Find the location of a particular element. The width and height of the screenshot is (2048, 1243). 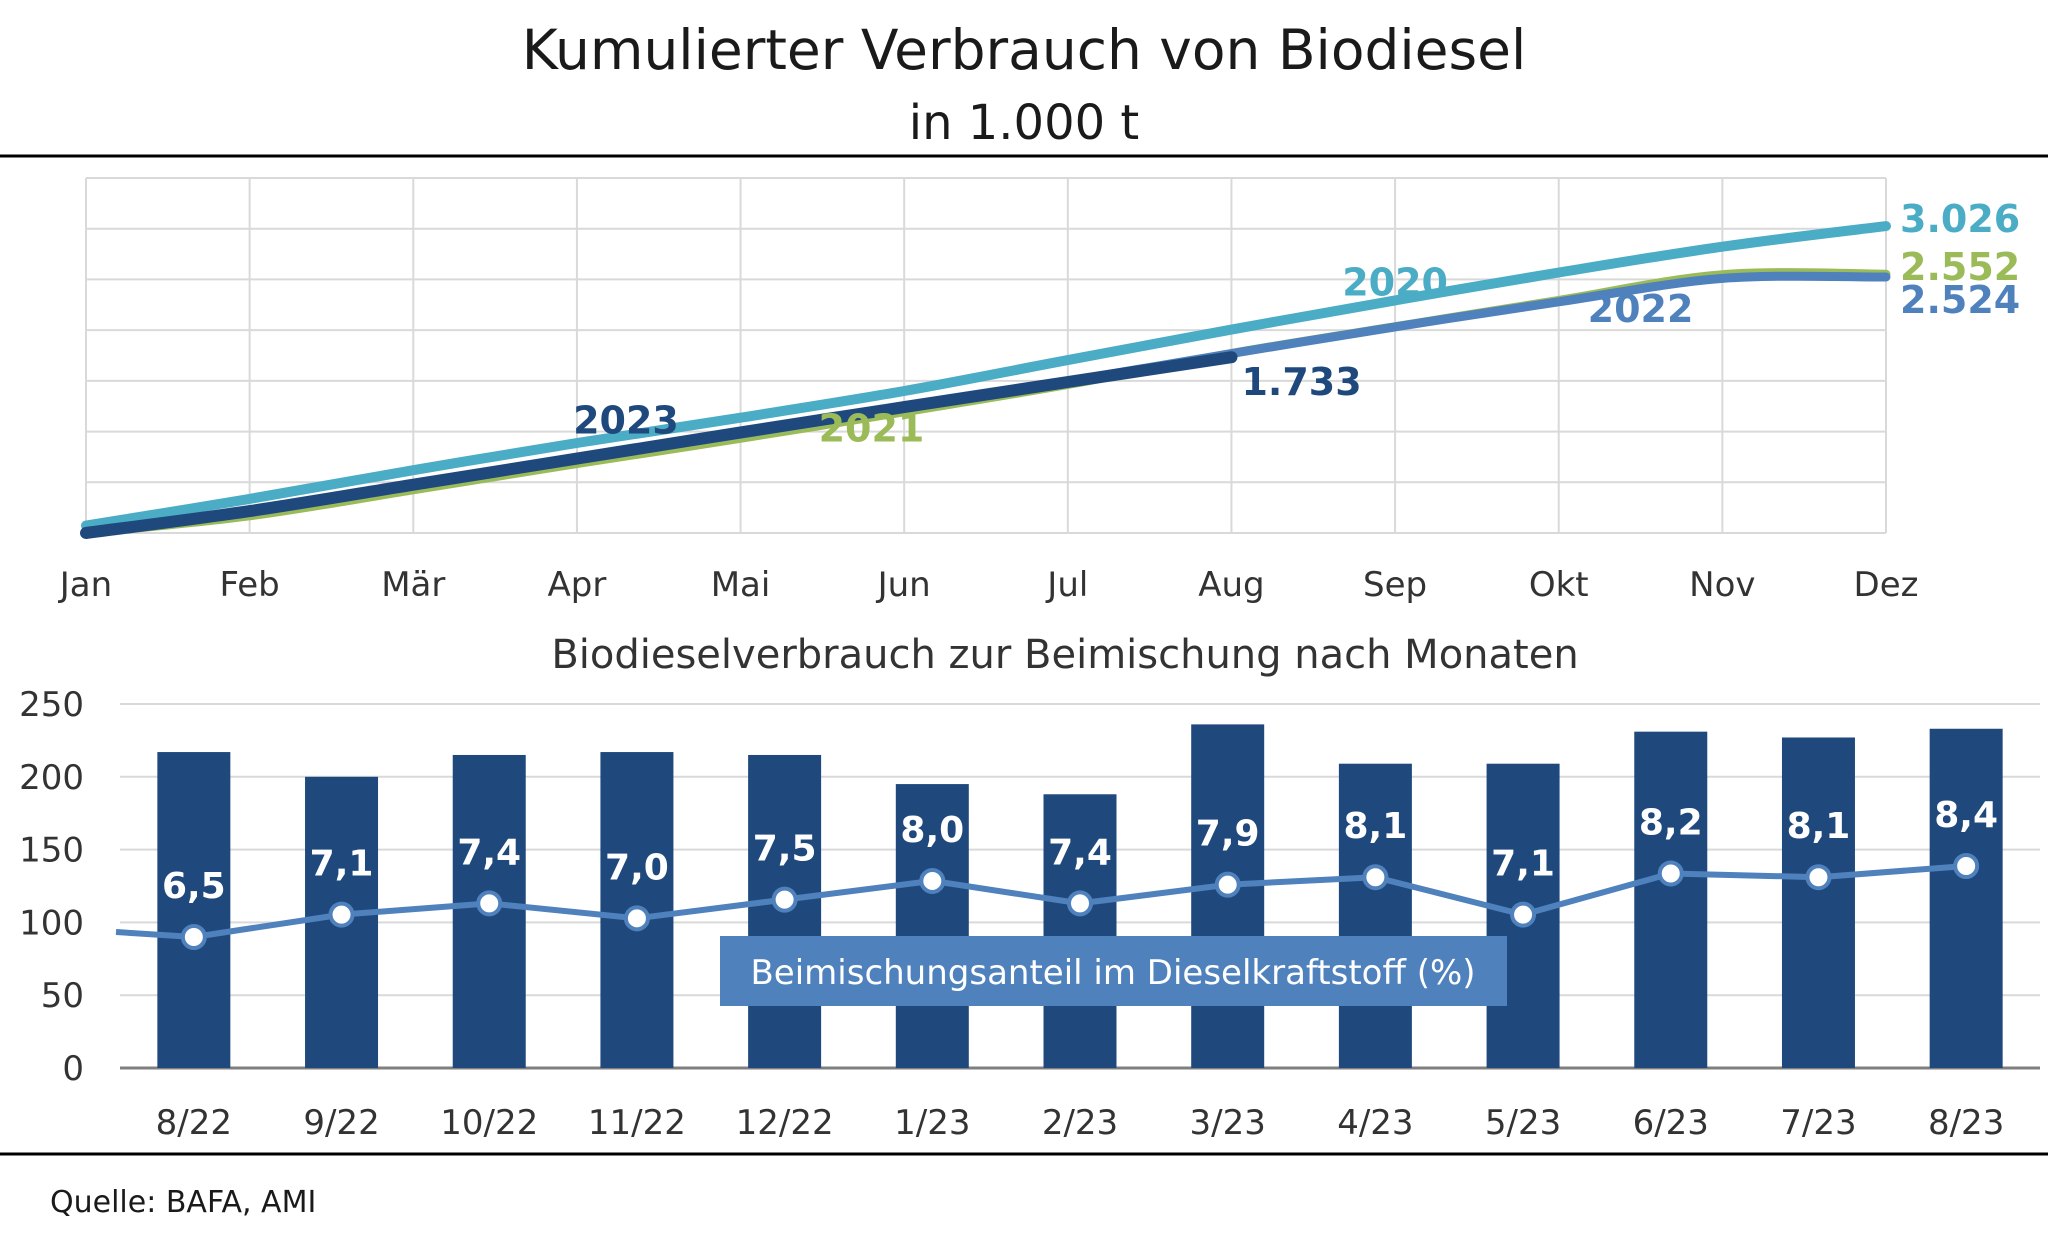

series-end-label-2020: 3.026 is located at coordinates (1960, 219).